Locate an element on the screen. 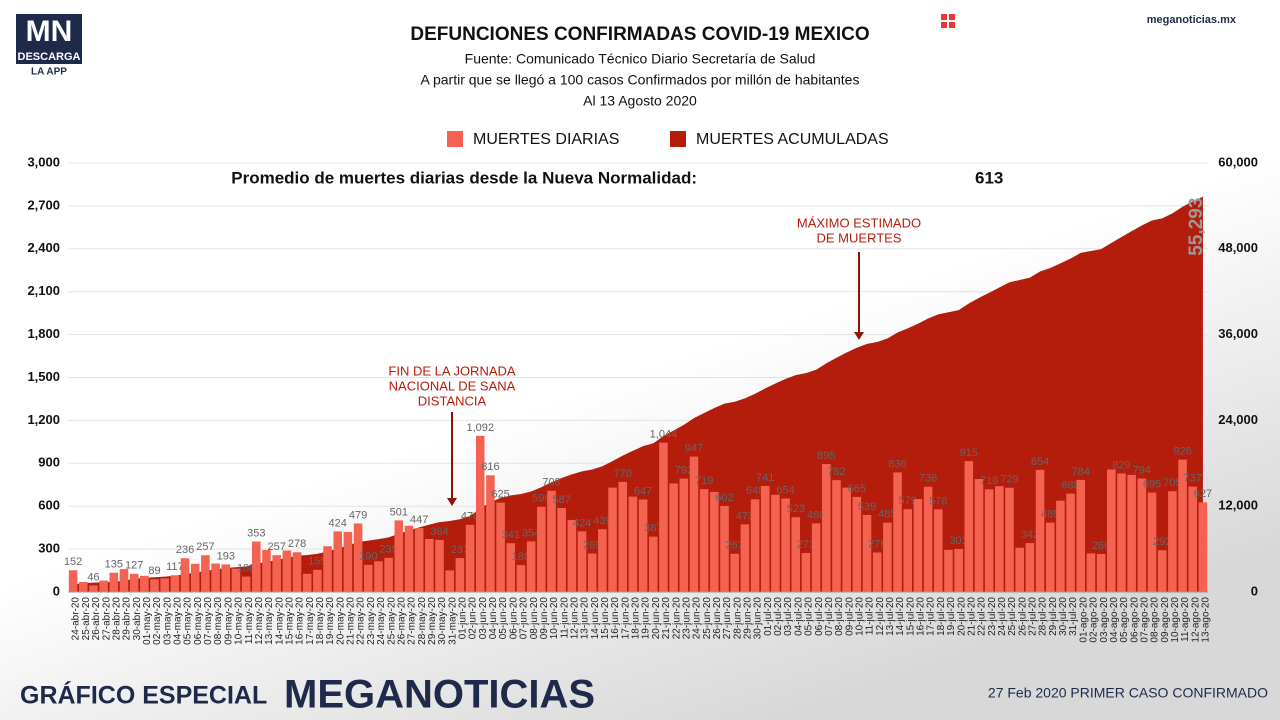 The image size is (1280, 720). value-label: 741 is located at coordinates (765, 478).